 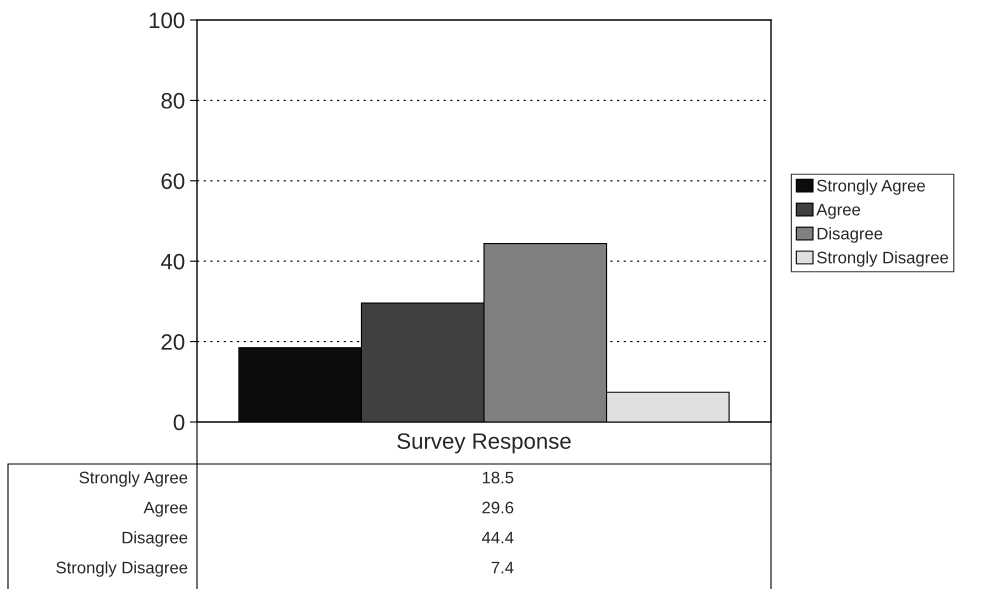 What do you see at coordinates (882, 259) in the screenshot?
I see `legend-label: Strongly Disagree` at bounding box center [882, 259].